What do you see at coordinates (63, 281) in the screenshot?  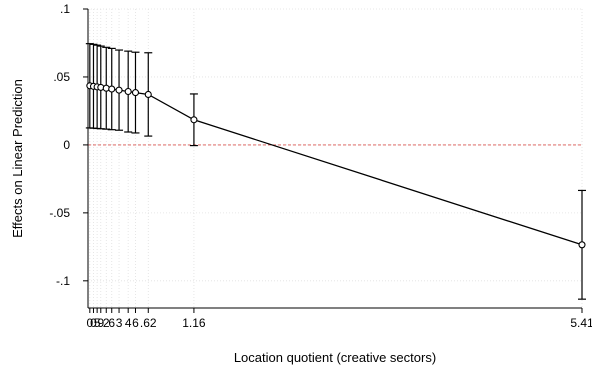 I see `y-tick-label-4: -.1` at bounding box center [63, 281].